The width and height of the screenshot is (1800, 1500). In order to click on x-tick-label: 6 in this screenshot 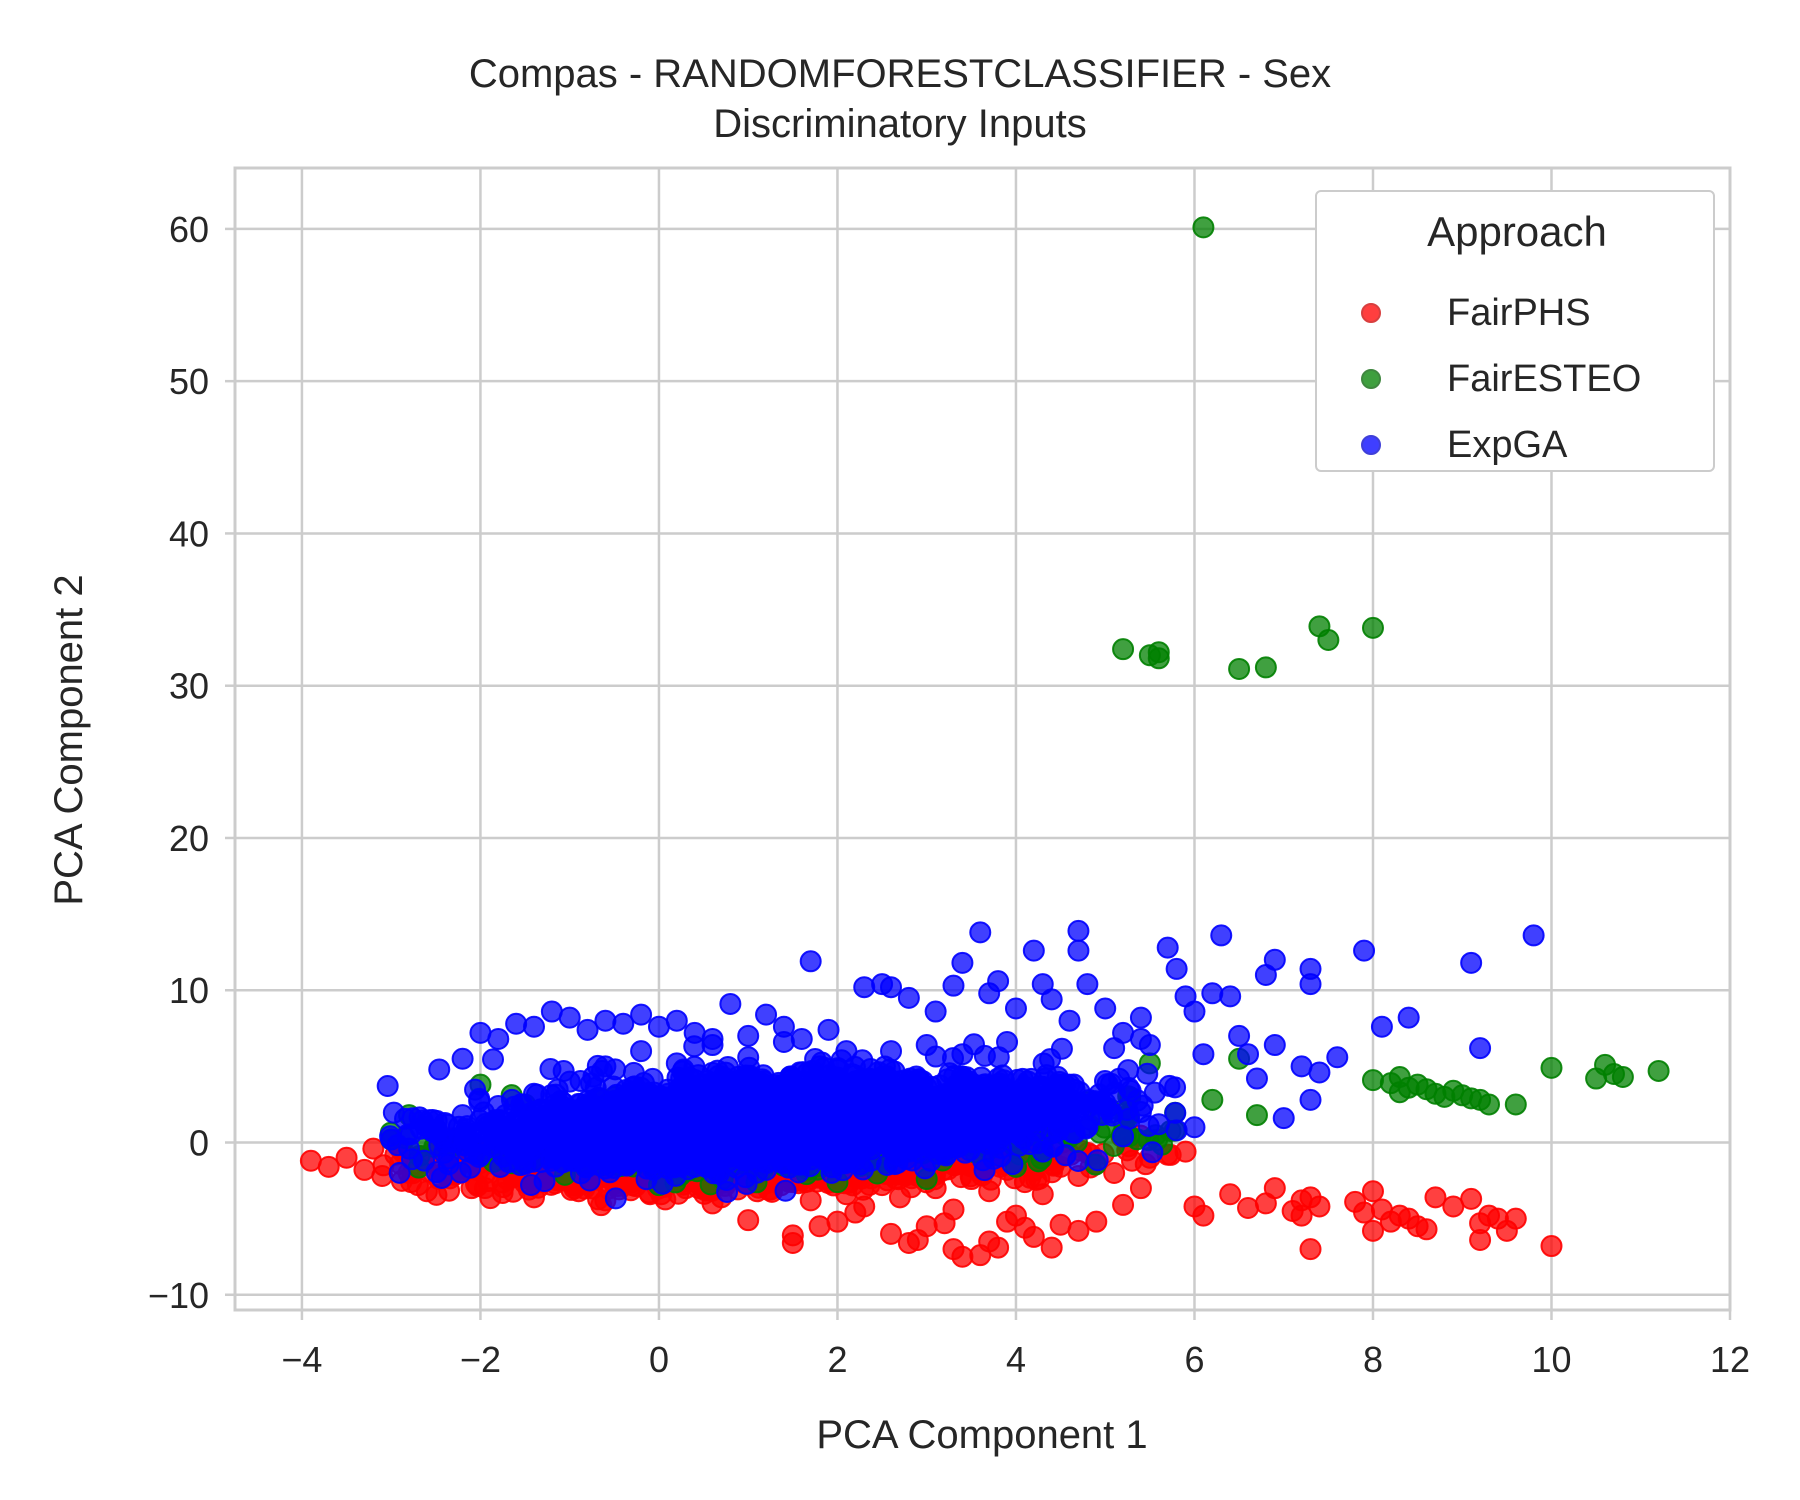, I will do `click(1194, 1359)`.